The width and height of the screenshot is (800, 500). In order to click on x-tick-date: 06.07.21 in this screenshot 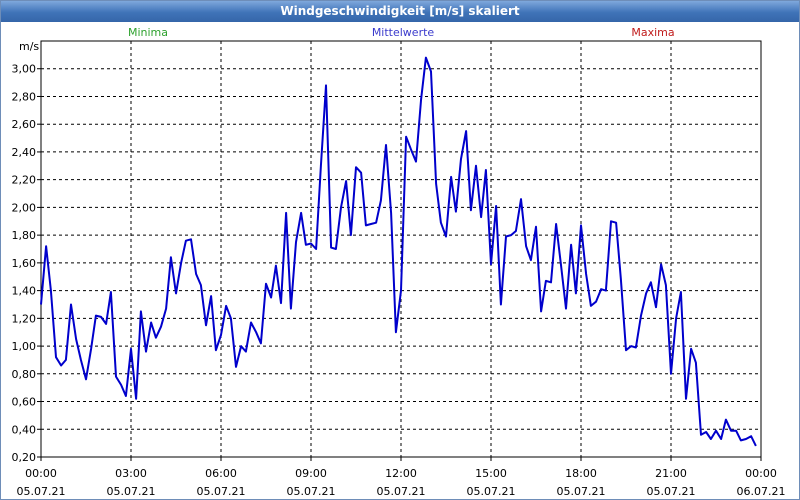, I will do `click(761, 491)`.